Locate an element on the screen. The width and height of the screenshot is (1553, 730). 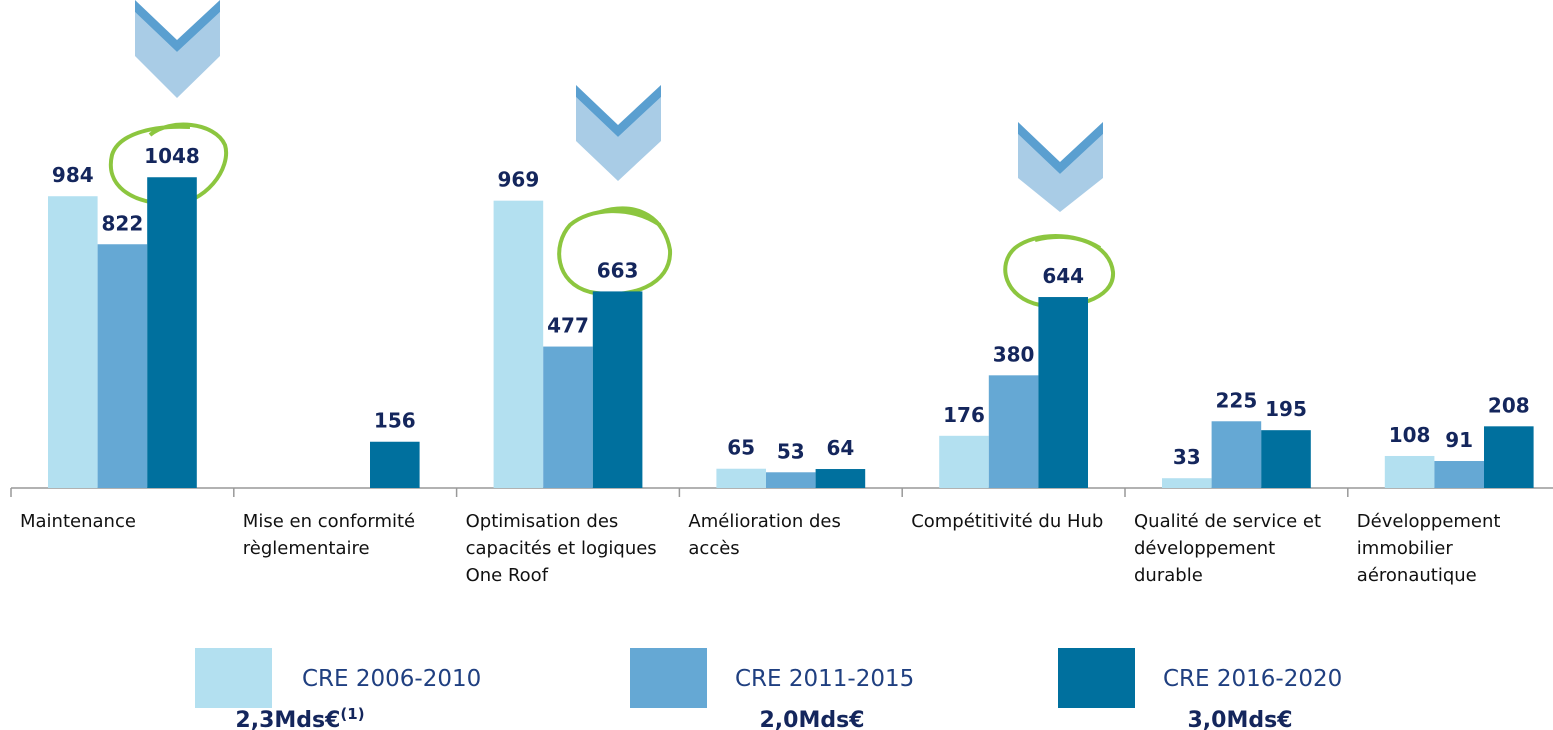
value-label: 225 is located at coordinates (1237, 400).